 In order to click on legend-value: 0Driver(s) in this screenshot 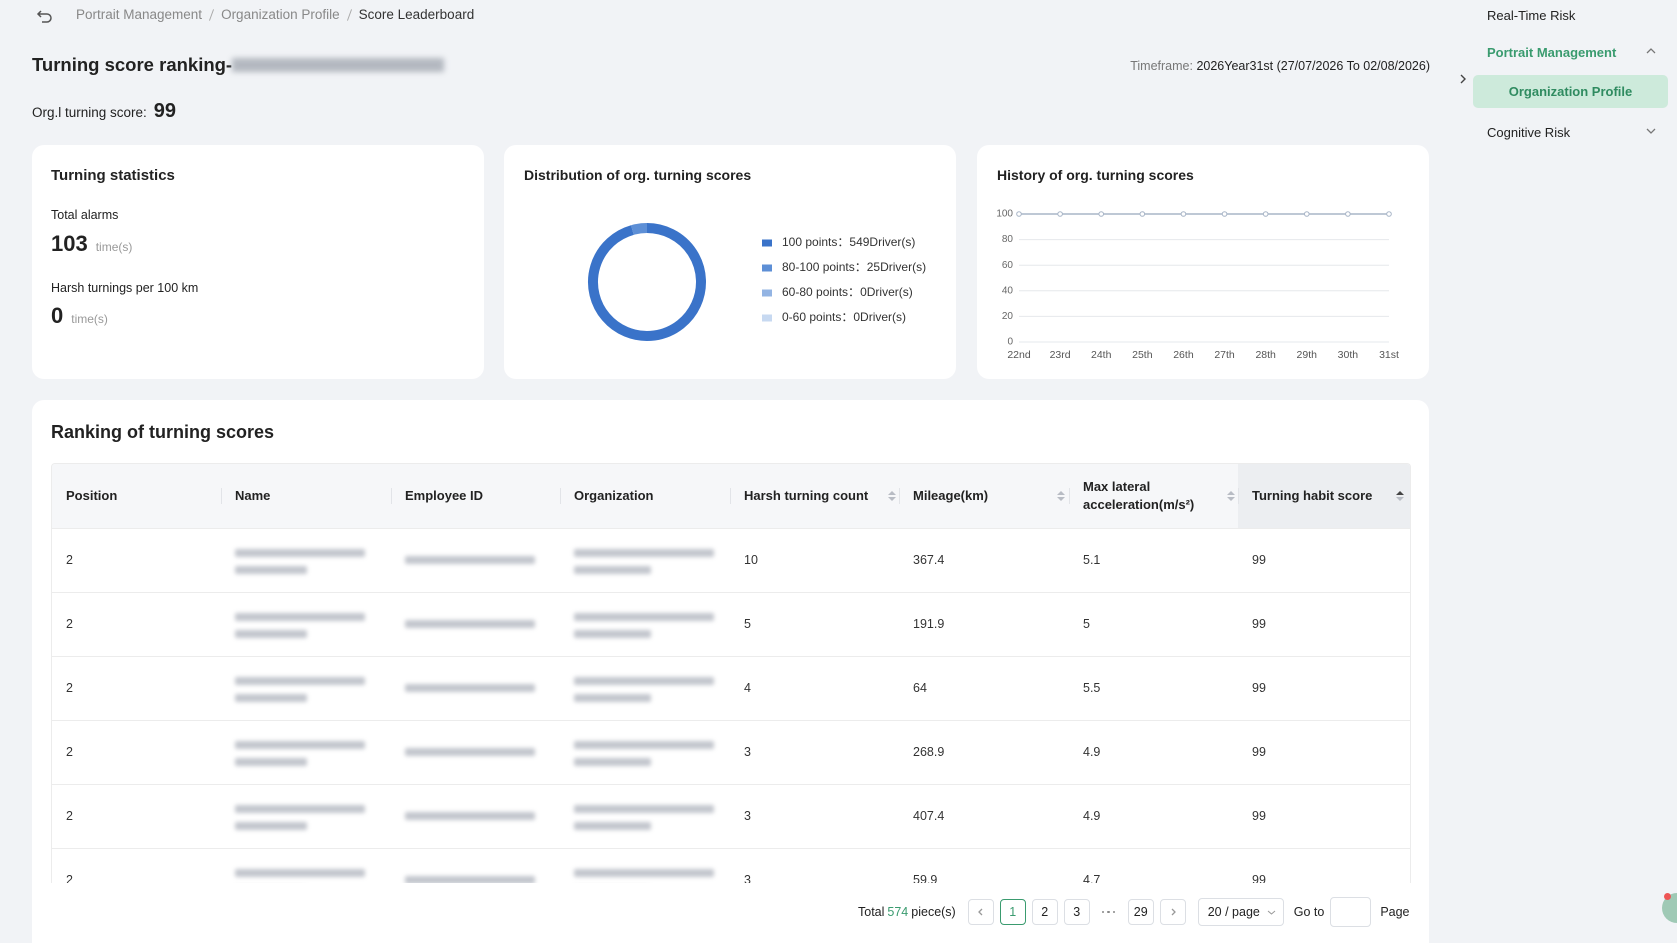, I will do `click(879, 317)`.